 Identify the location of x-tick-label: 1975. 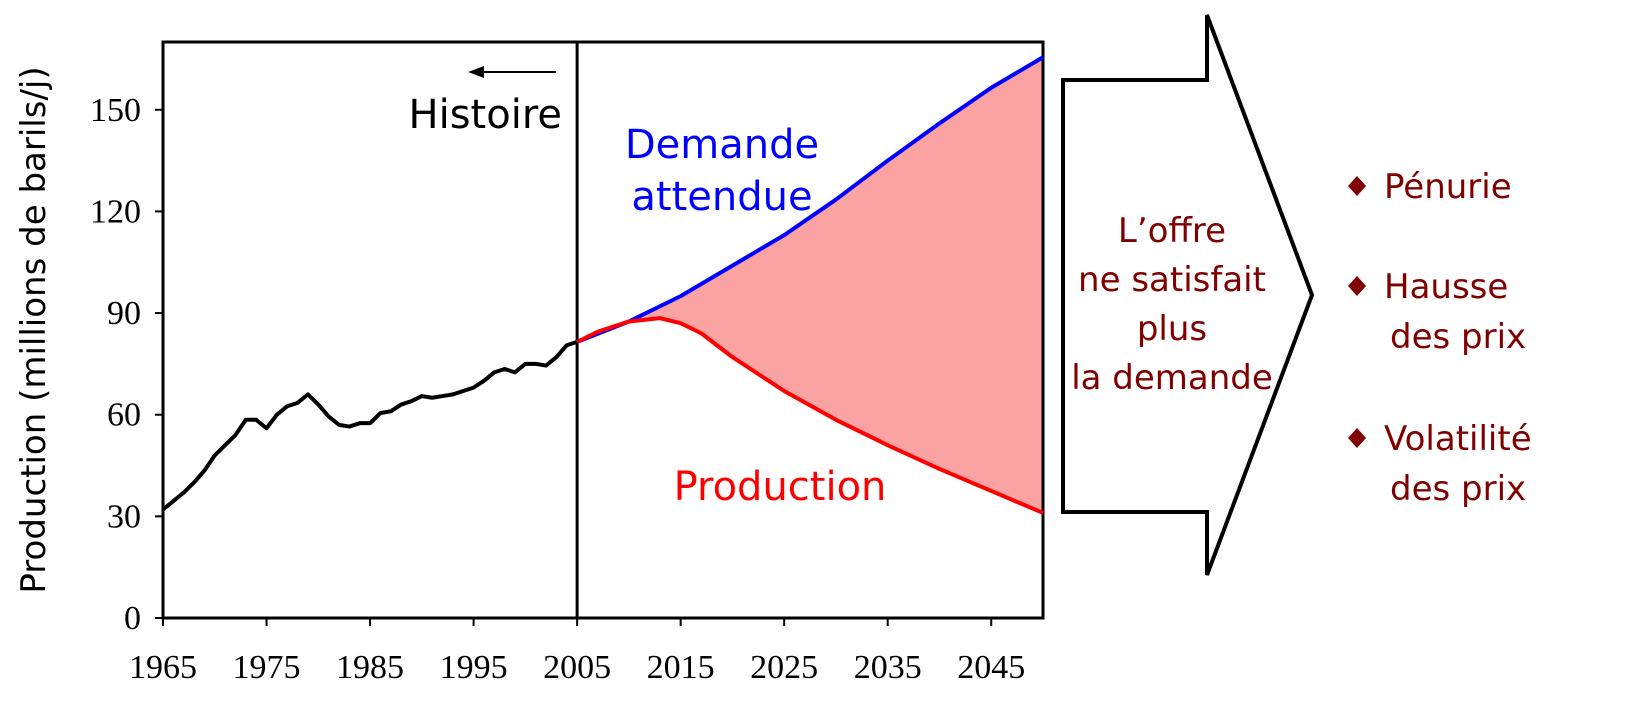
(267, 667).